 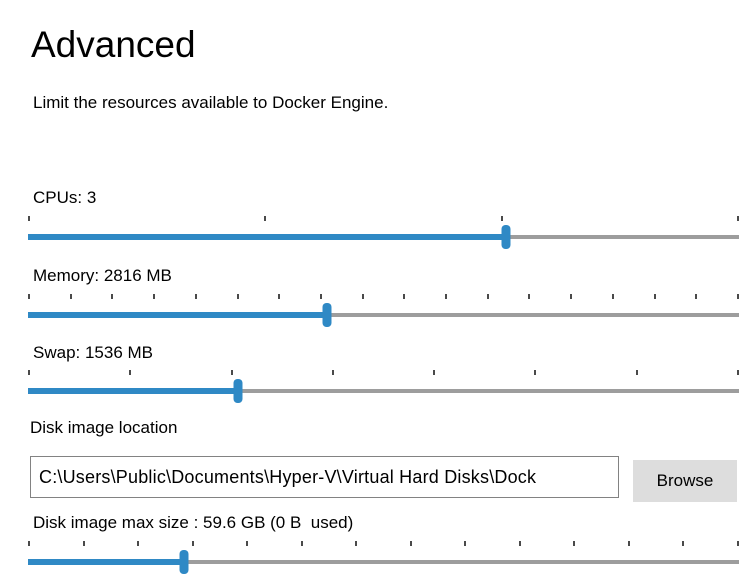 I want to click on swap-slider, so click(x=383, y=391).